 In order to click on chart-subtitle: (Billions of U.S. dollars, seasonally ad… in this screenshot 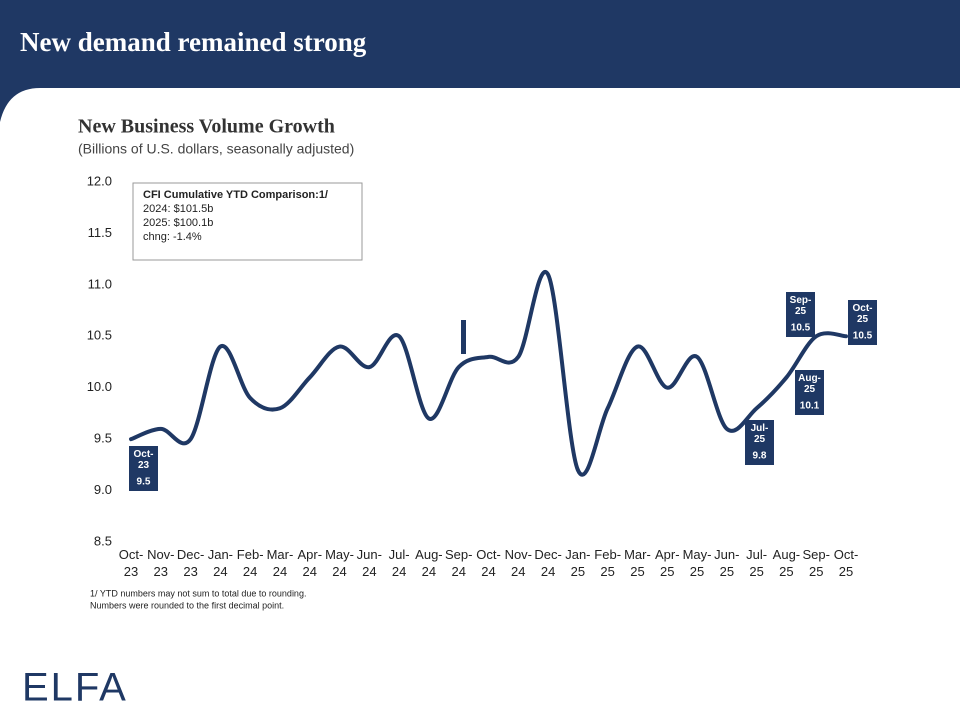, I will do `click(216, 149)`.